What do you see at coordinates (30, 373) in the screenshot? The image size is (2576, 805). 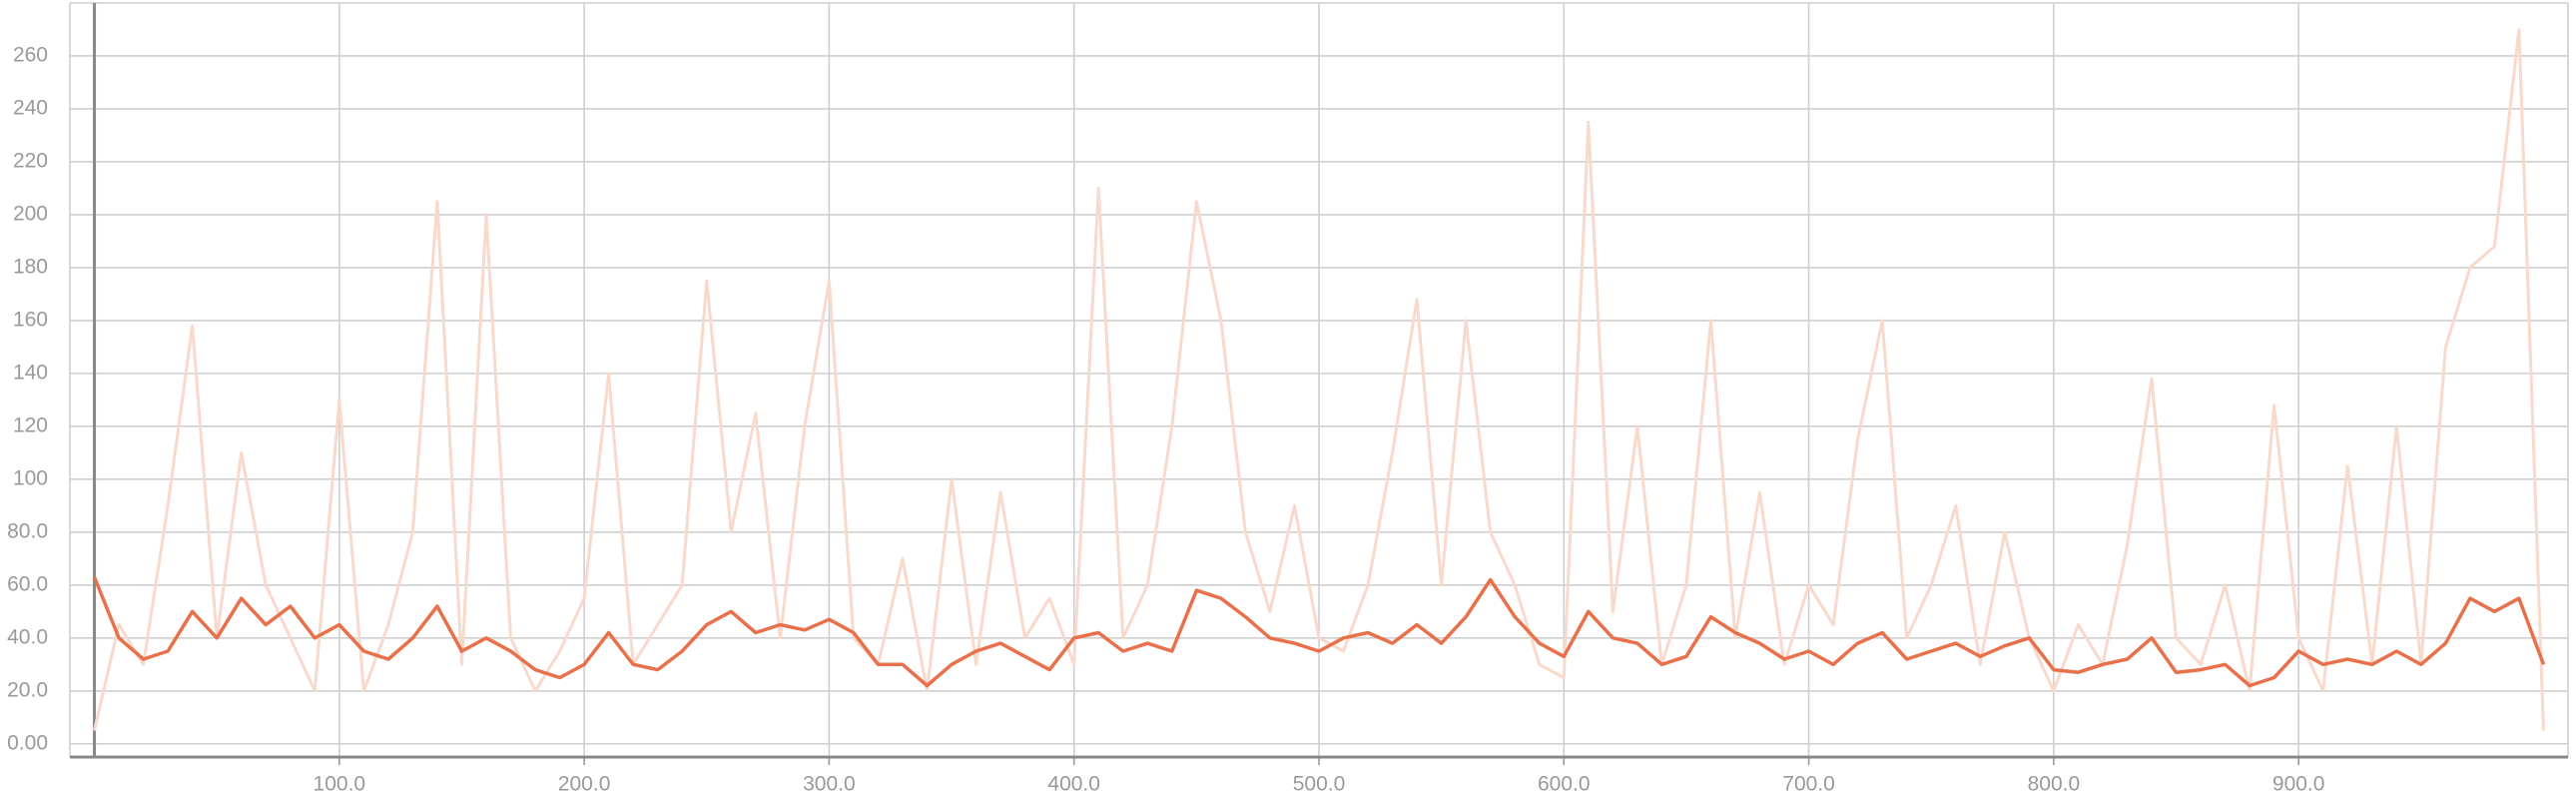 I see `y-tick-label: 140` at bounding box center [30, 373].